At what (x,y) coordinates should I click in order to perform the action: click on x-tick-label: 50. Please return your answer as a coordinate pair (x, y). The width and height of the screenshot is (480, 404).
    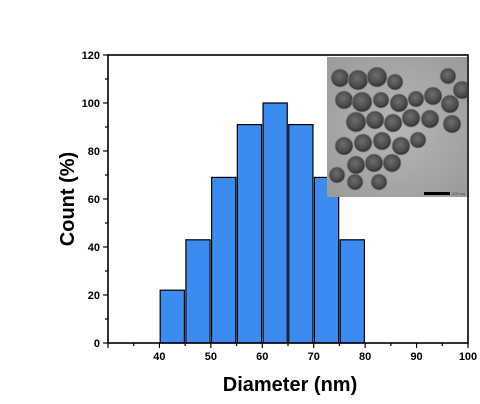
    Looking at the image, I should click on (211, 357).